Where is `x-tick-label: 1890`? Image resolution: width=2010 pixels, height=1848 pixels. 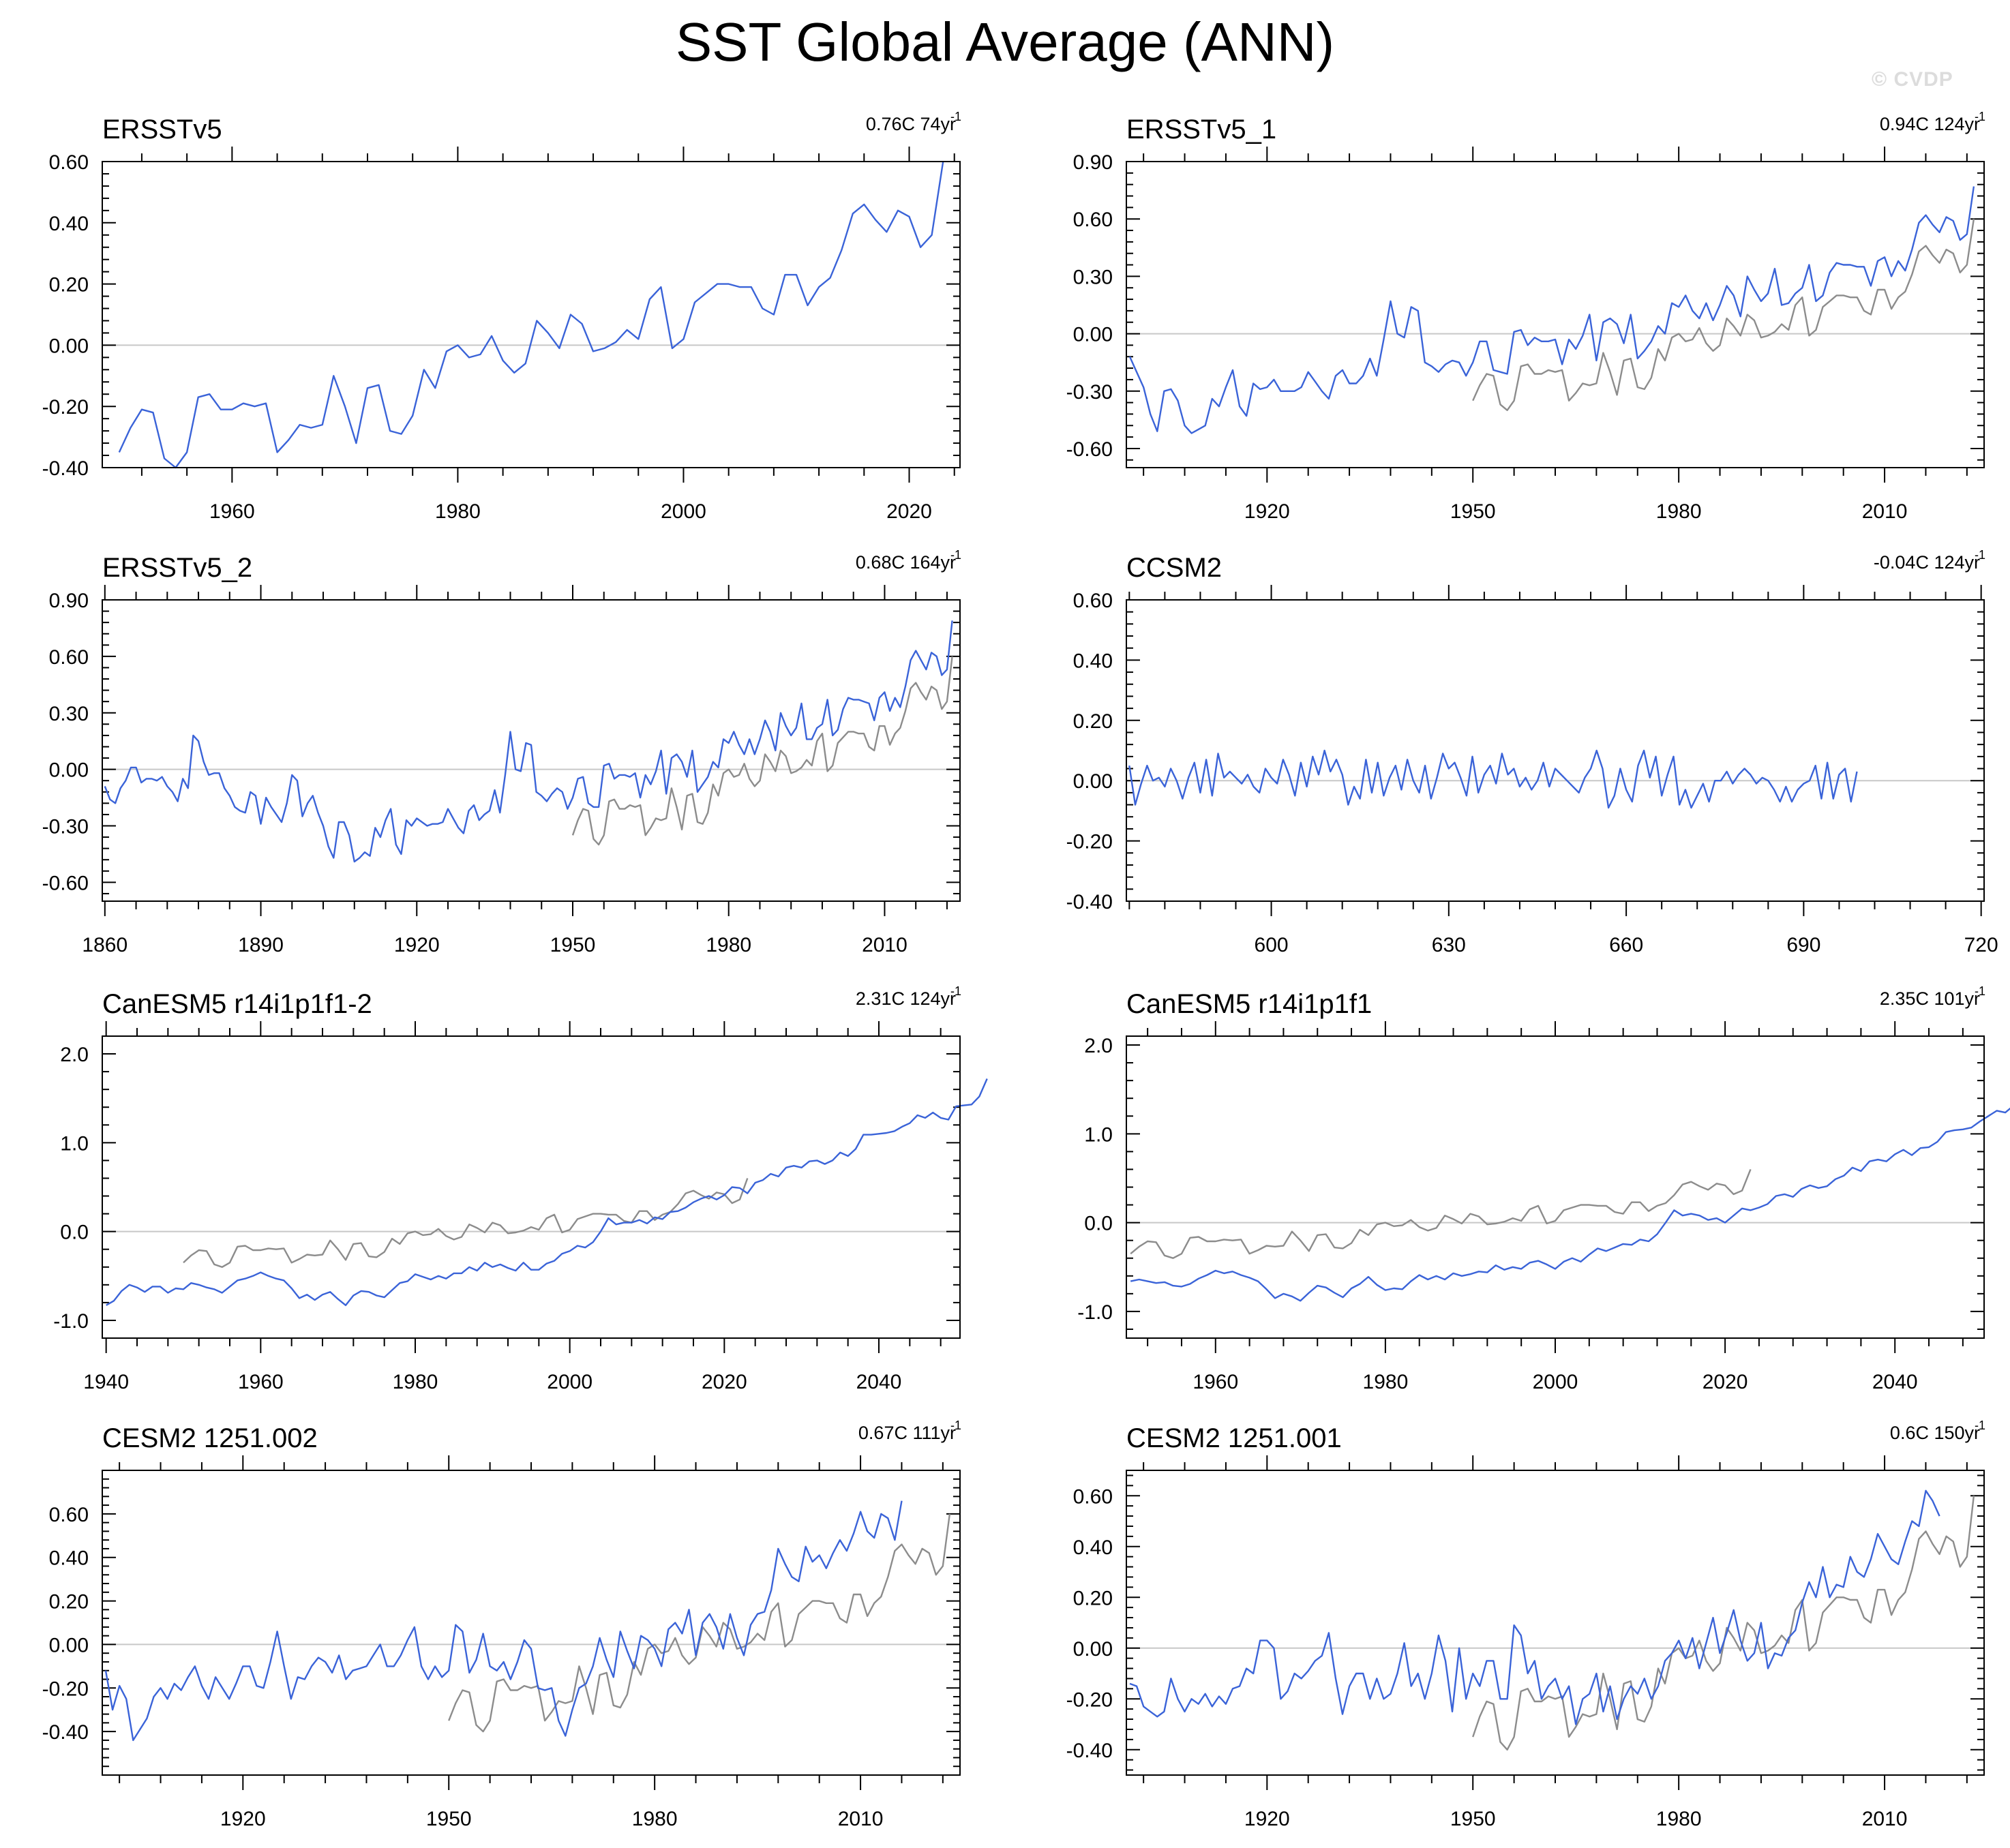 x-tick-label: 1890 is located at coordinates (261, 945).